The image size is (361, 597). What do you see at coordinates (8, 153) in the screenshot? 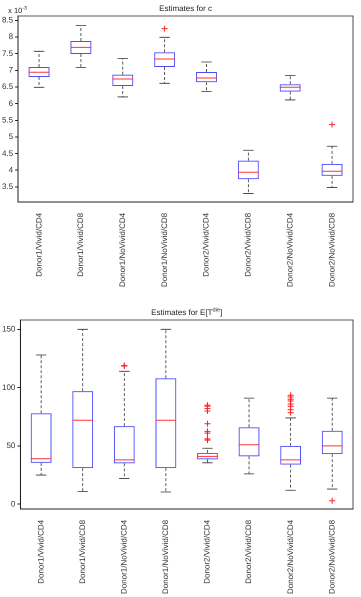
I see `y-tick-label: 4.5` at bounding box center [8, 153].